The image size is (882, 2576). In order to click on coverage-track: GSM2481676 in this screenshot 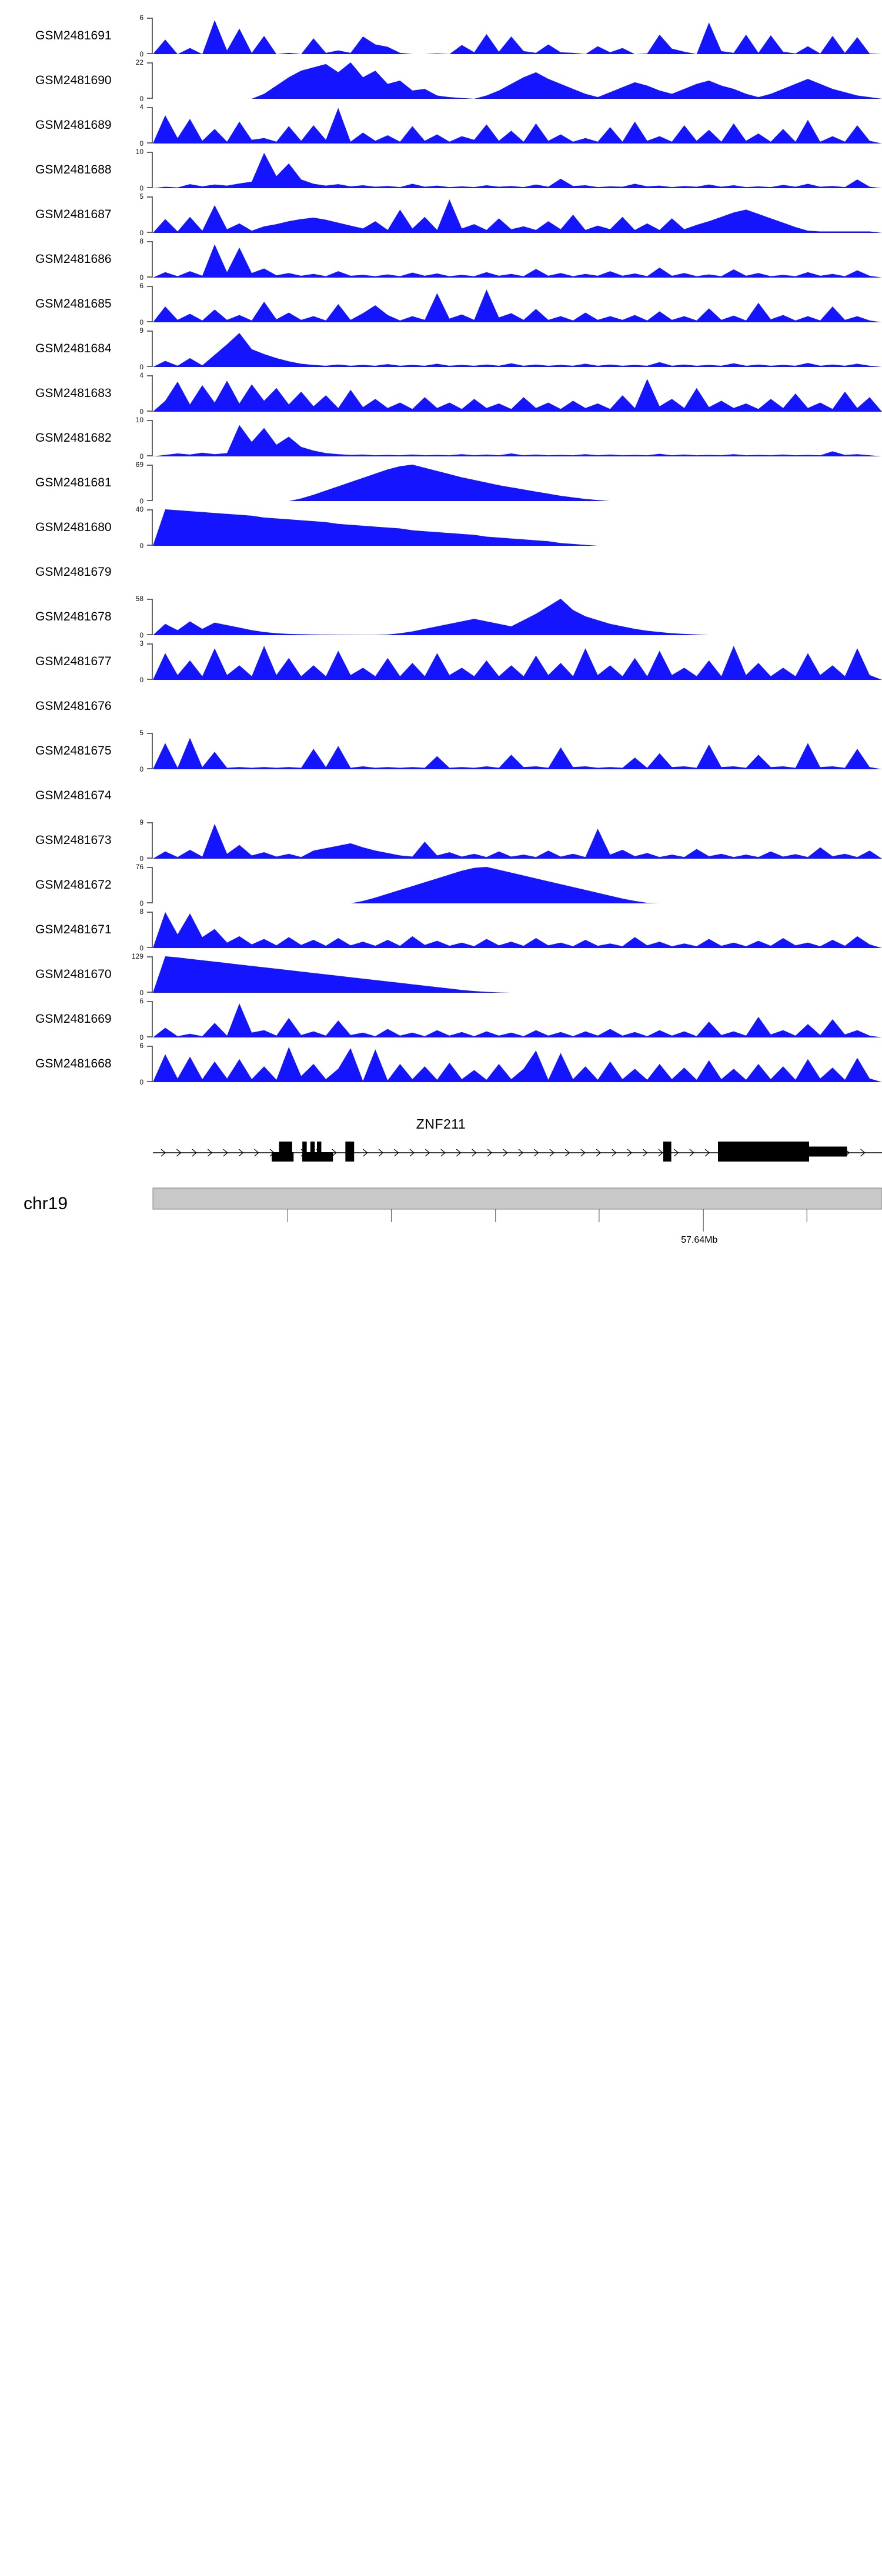, I will do `click(441, 706)`.